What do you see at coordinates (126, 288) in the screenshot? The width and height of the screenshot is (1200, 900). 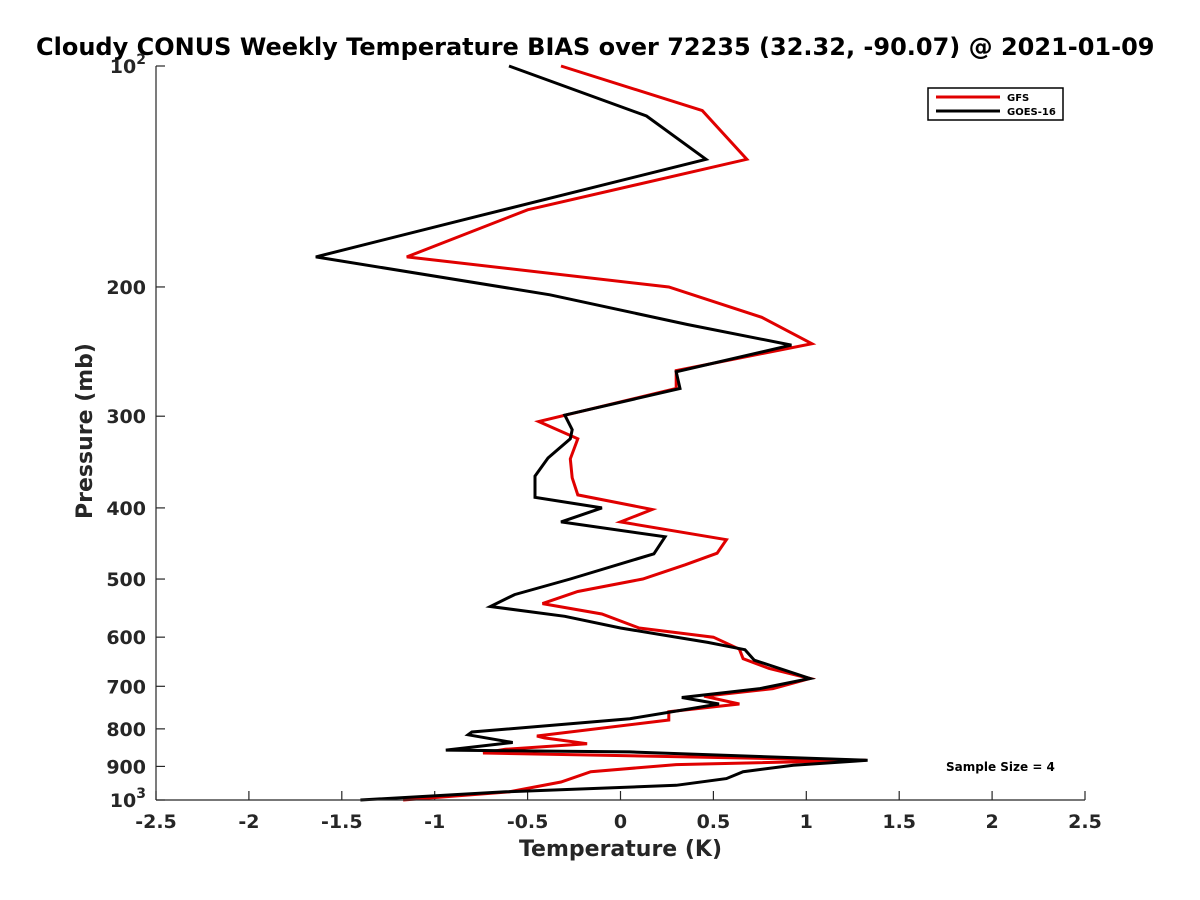 I see `y-tick-label: 200` at bounding box center [126, 288].